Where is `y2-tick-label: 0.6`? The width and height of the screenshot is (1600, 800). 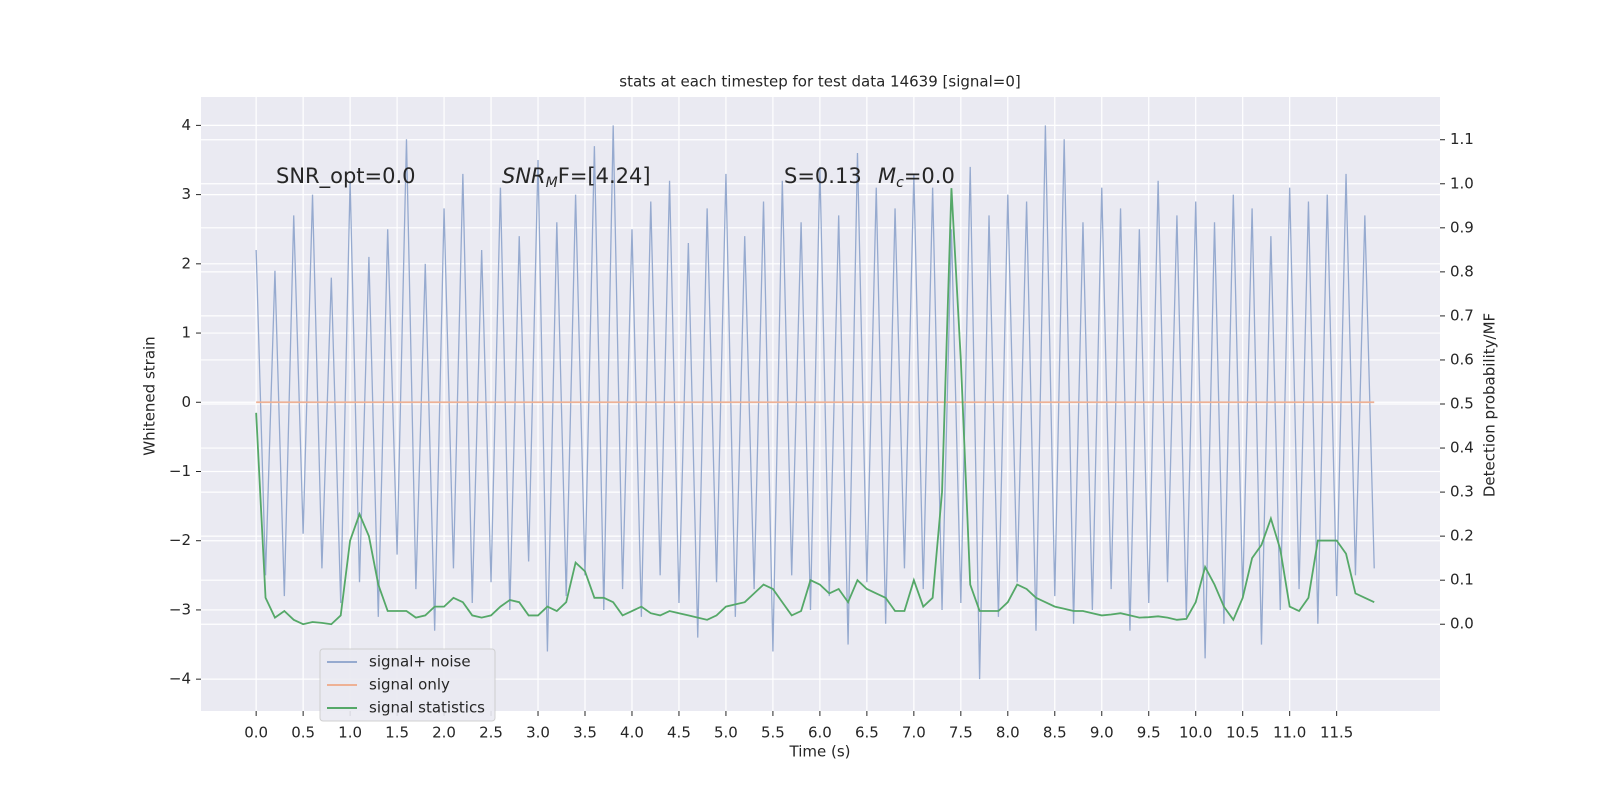
y2-tick-label: 0.6 is located at coordinates (1462, 359).